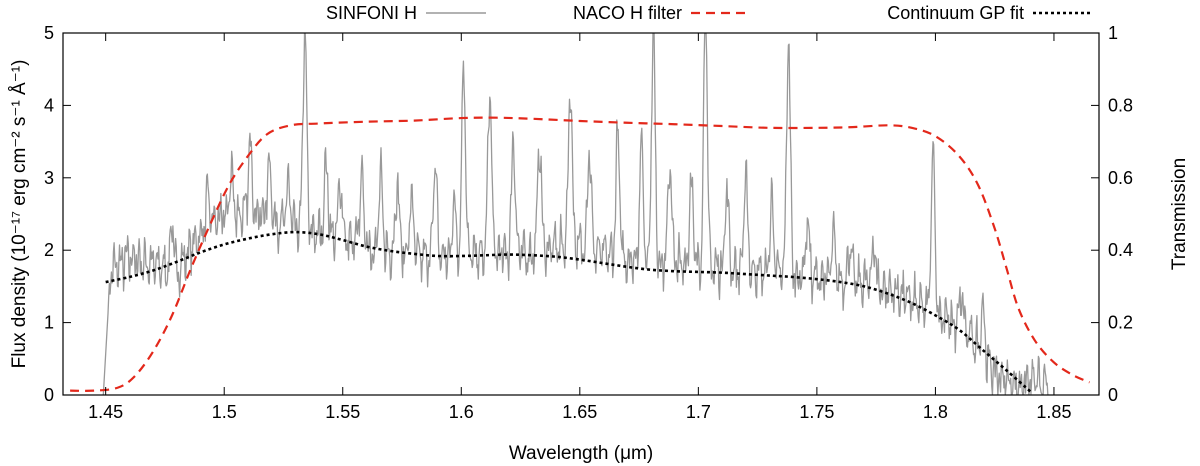 The height and width of the screenshot is (466, 1200). What do you see at coordinates (1120, 178) in the screenshot?
I see `y2-tick-label: 0.6` at bounding box center [1120, 178].